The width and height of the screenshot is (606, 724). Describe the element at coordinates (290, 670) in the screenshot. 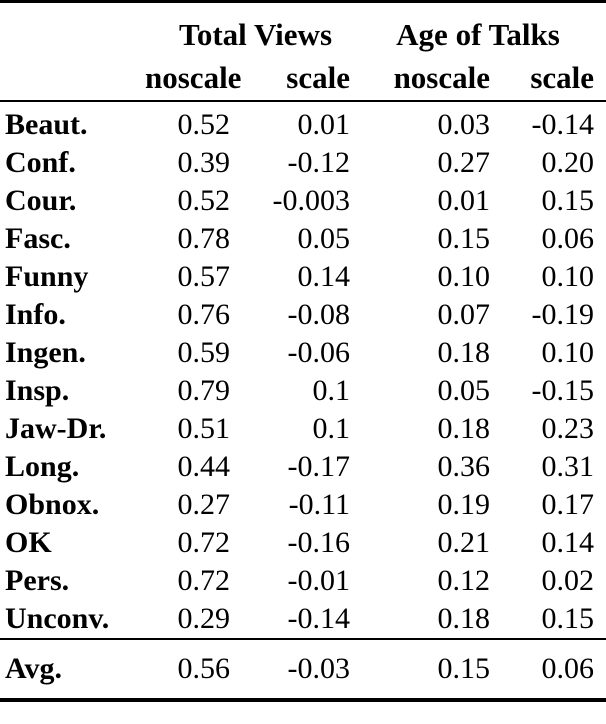

I see `cell-value: -0.03` at that location.